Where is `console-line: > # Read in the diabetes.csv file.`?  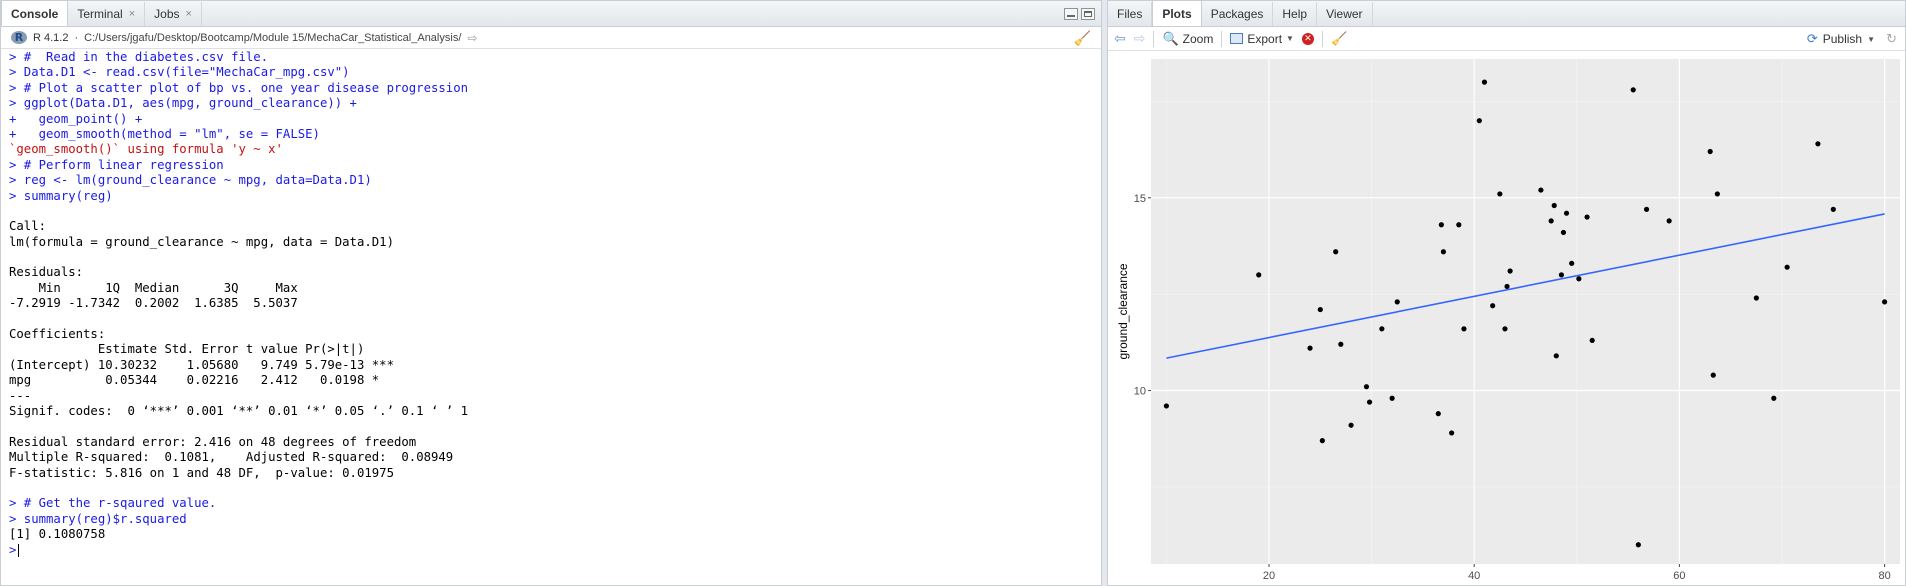 console-line: > # Read in the diabetes.csv file. is located at coordinates (139, 57).